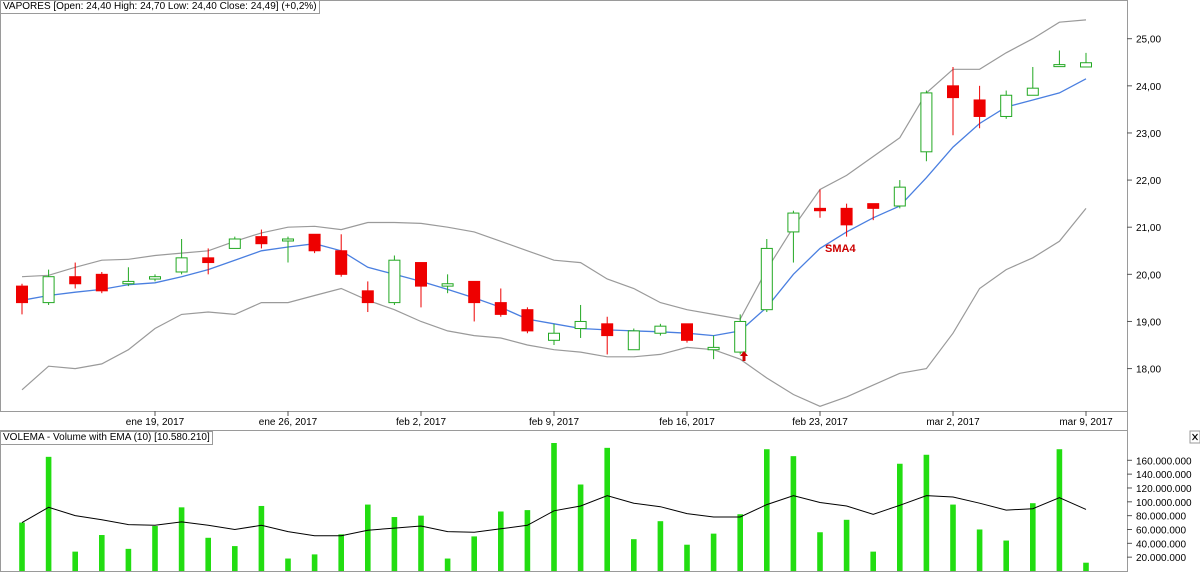  What do you see at coordinates (1148, 40) in the screenshot?
I see `price-tick-label: 25,00` at bounding box center [1148, 40].